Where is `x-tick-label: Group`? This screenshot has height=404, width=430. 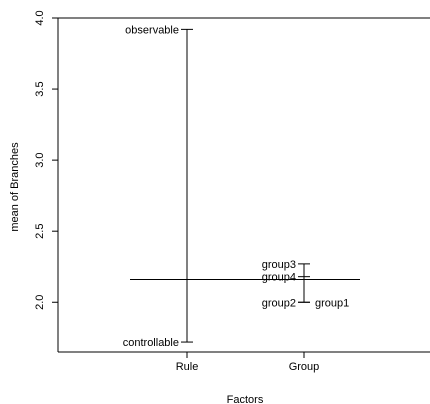 x-tick-label: Group is located at coordinates (304, 367).